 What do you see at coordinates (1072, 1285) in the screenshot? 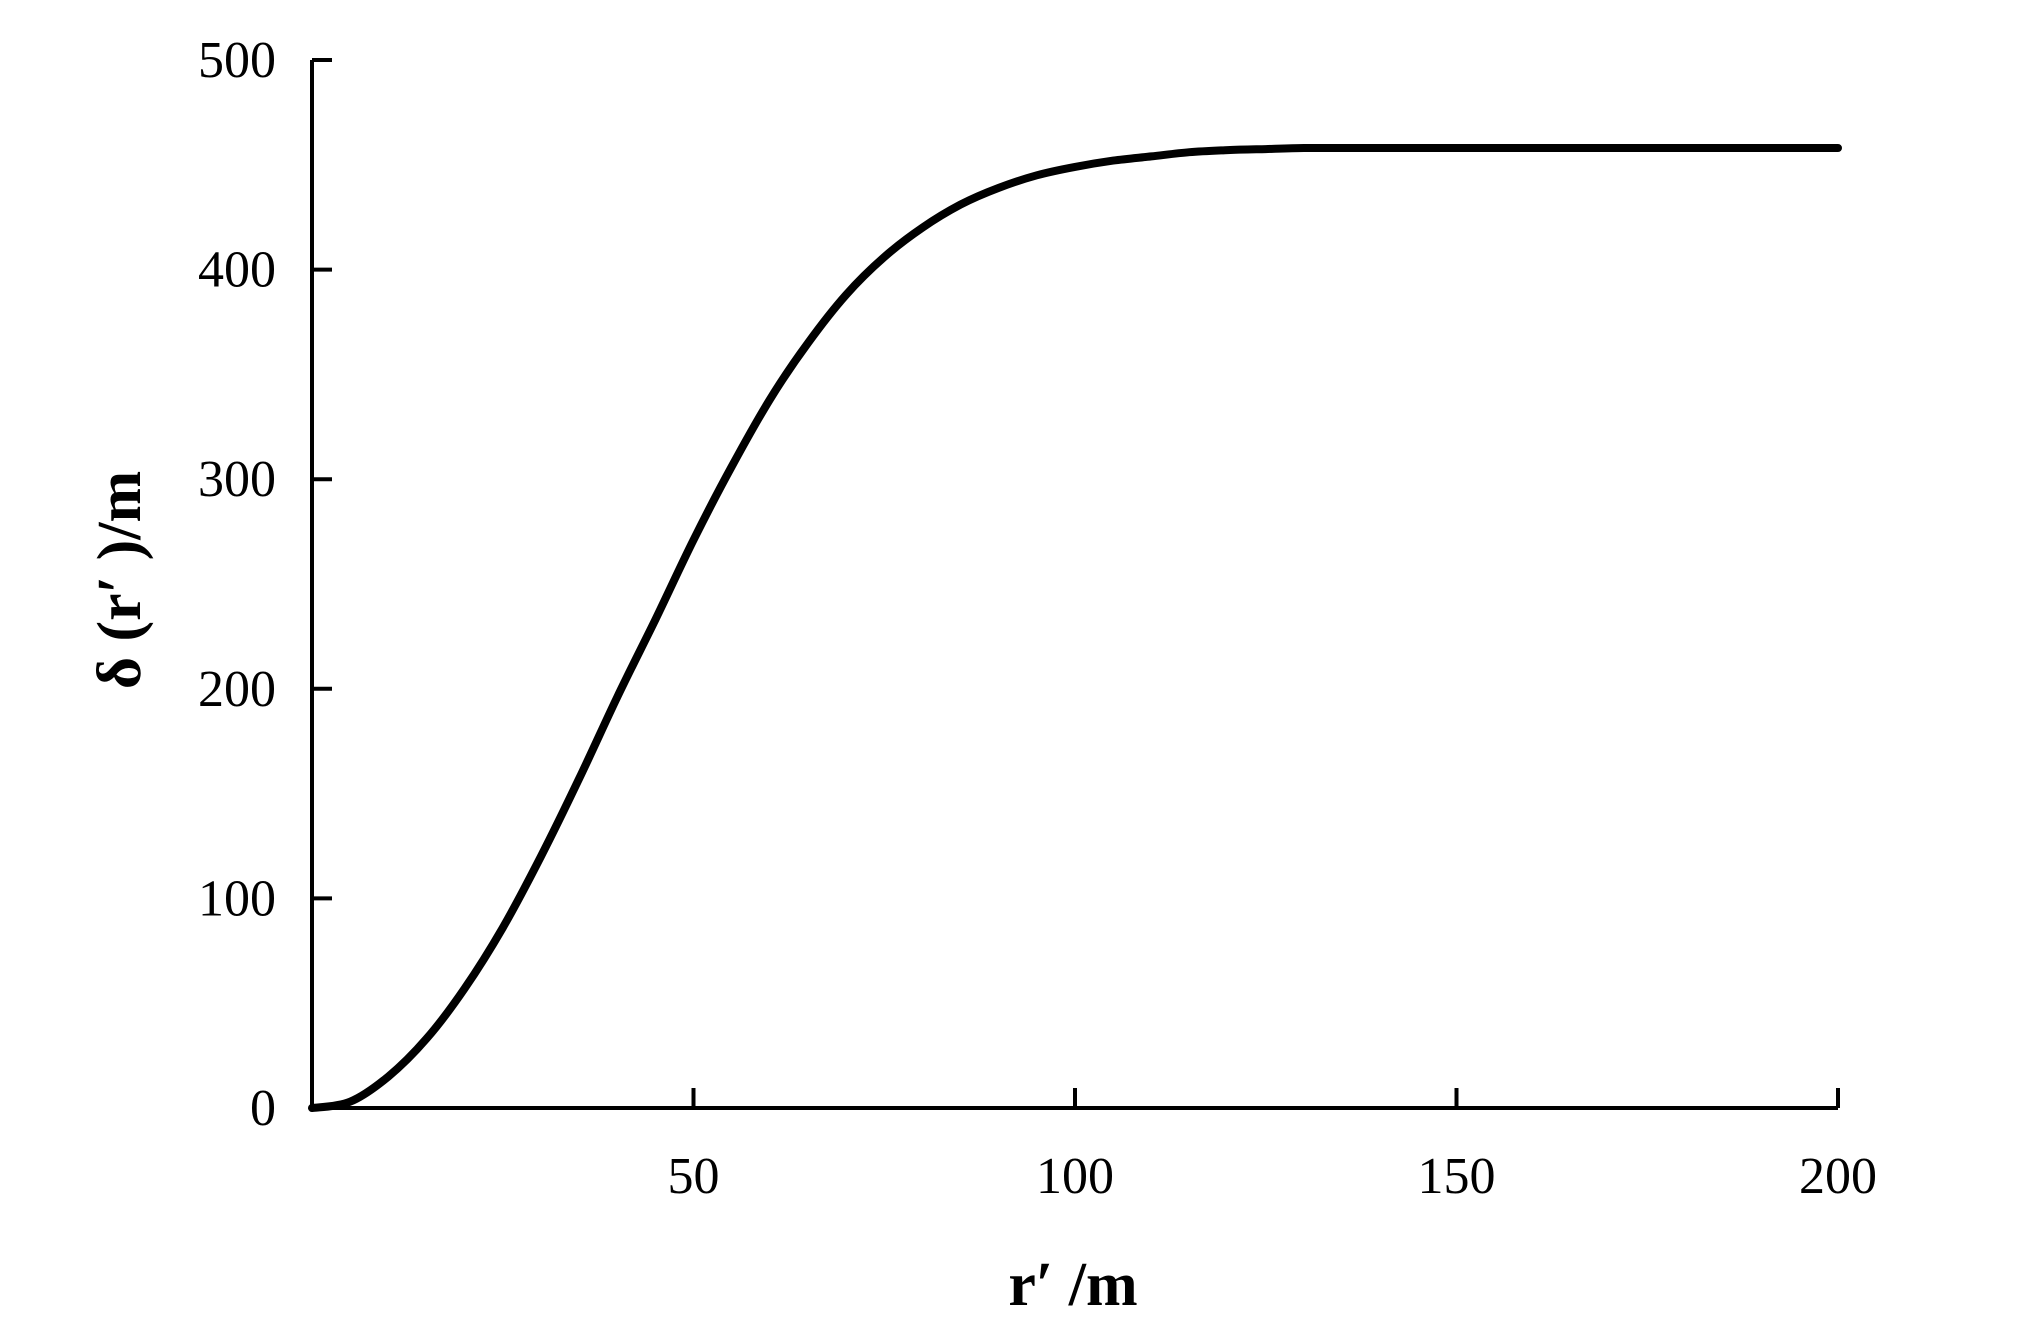
I see `x-axis-label: r′ /m` at bounding box center [1072, 1285].